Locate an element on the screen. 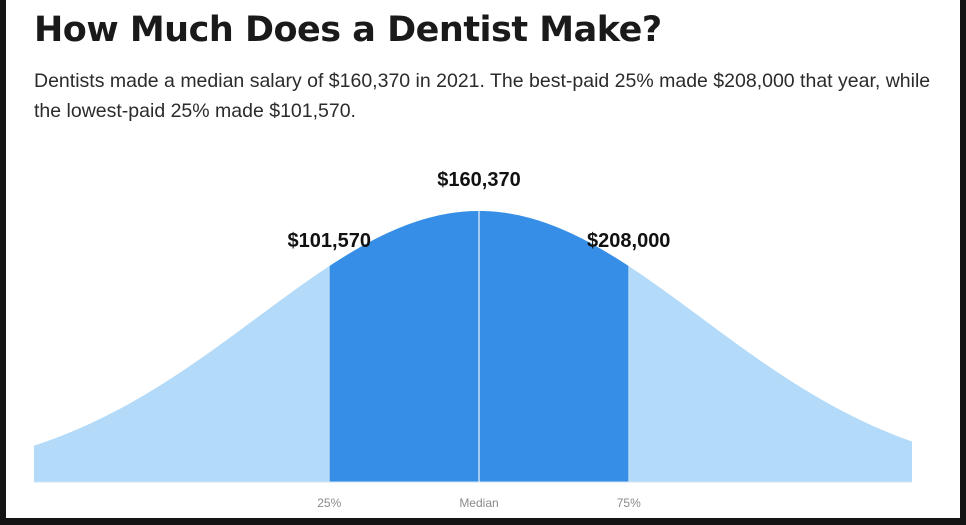 The image size is (966, 525). tick-label-p75: 75% is located at coordinates (629, 503).